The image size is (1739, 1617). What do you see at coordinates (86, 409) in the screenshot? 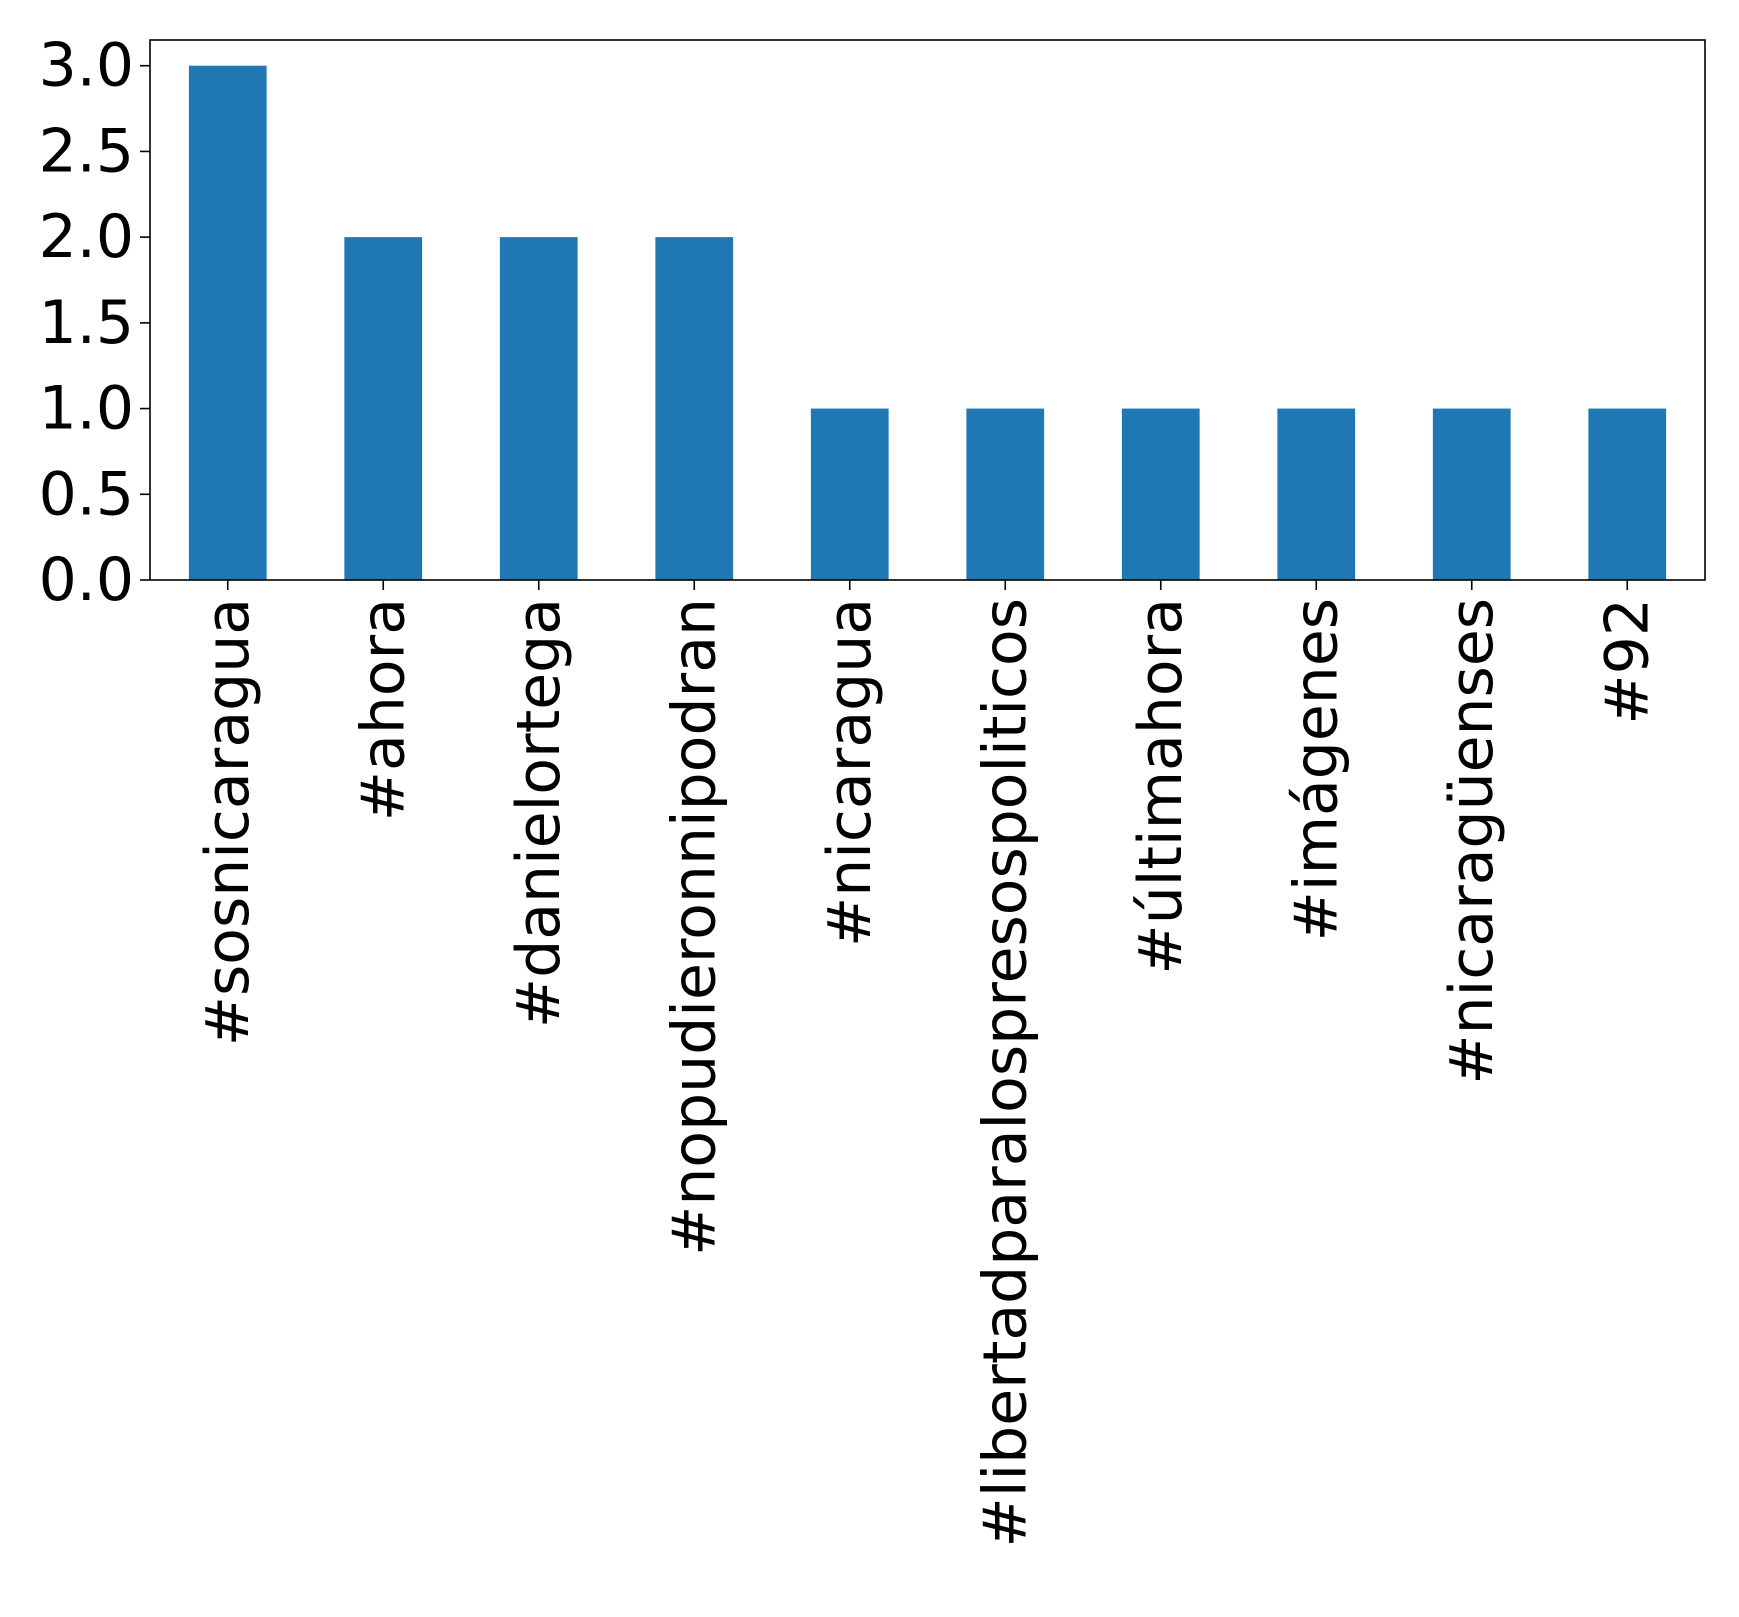
I see `y-tick-label-2: 1.0` at bounding box center [86, 409].